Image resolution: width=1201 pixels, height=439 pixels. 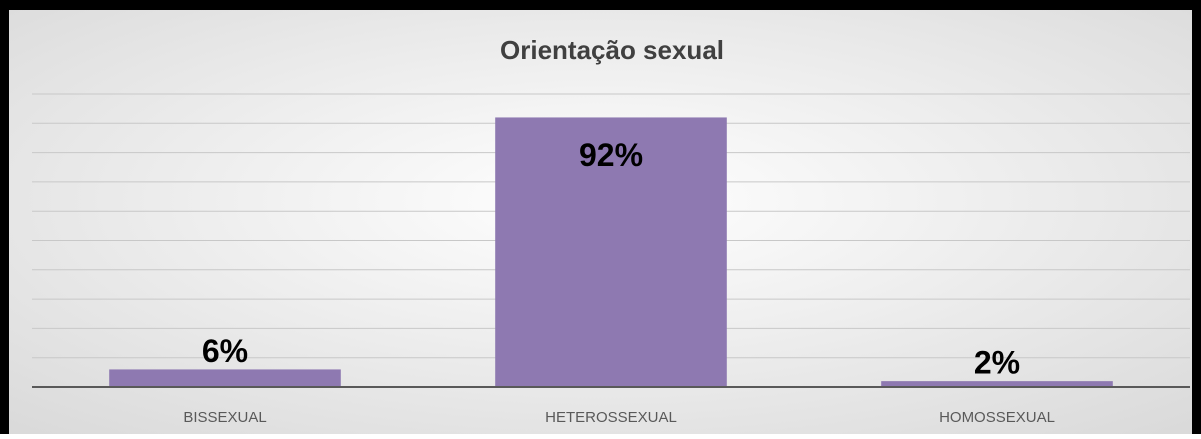 I want to click on data-label: 92%, so click(x=611, y=155).